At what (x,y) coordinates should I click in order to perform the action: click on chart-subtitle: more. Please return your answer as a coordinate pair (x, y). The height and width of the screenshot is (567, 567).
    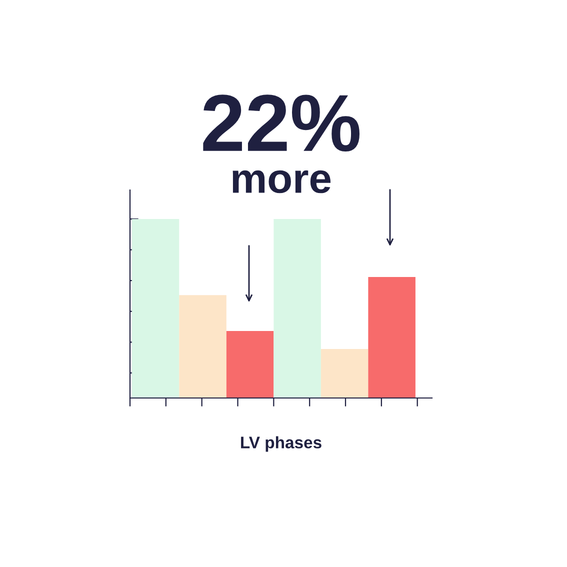
    Looking at the image, I should click on (281, 182).